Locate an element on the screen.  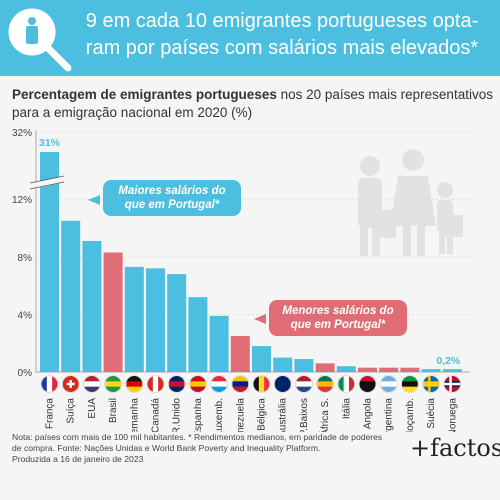
bar-brasil is located at coordinates (113, 312).